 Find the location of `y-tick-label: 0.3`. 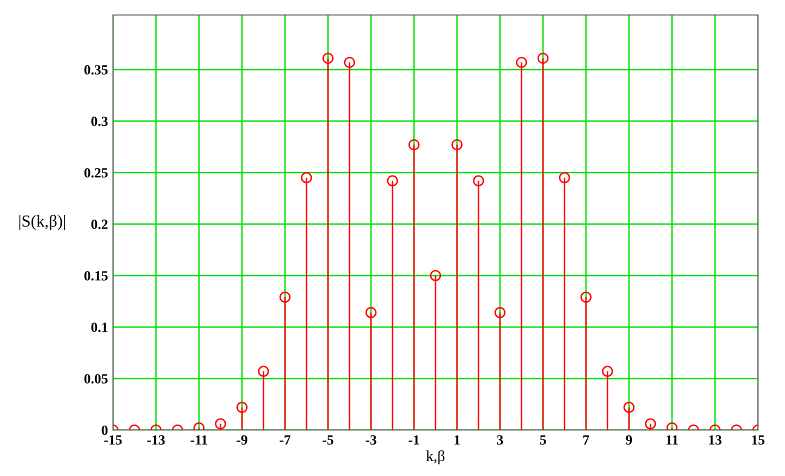

y-tick-label: 0.3 is located at coordinates (99, 121).